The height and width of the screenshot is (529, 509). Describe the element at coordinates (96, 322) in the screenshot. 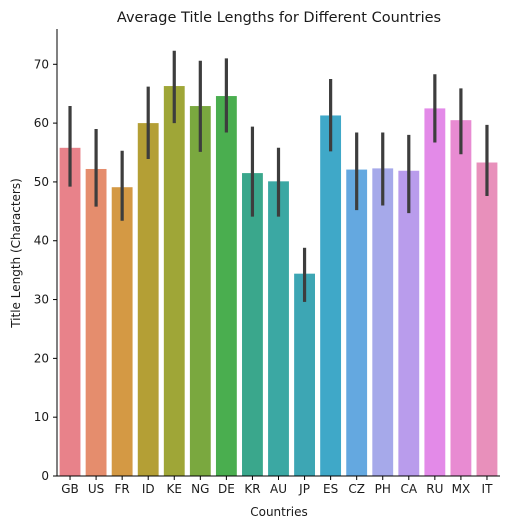

I see `bar-us` at that location.